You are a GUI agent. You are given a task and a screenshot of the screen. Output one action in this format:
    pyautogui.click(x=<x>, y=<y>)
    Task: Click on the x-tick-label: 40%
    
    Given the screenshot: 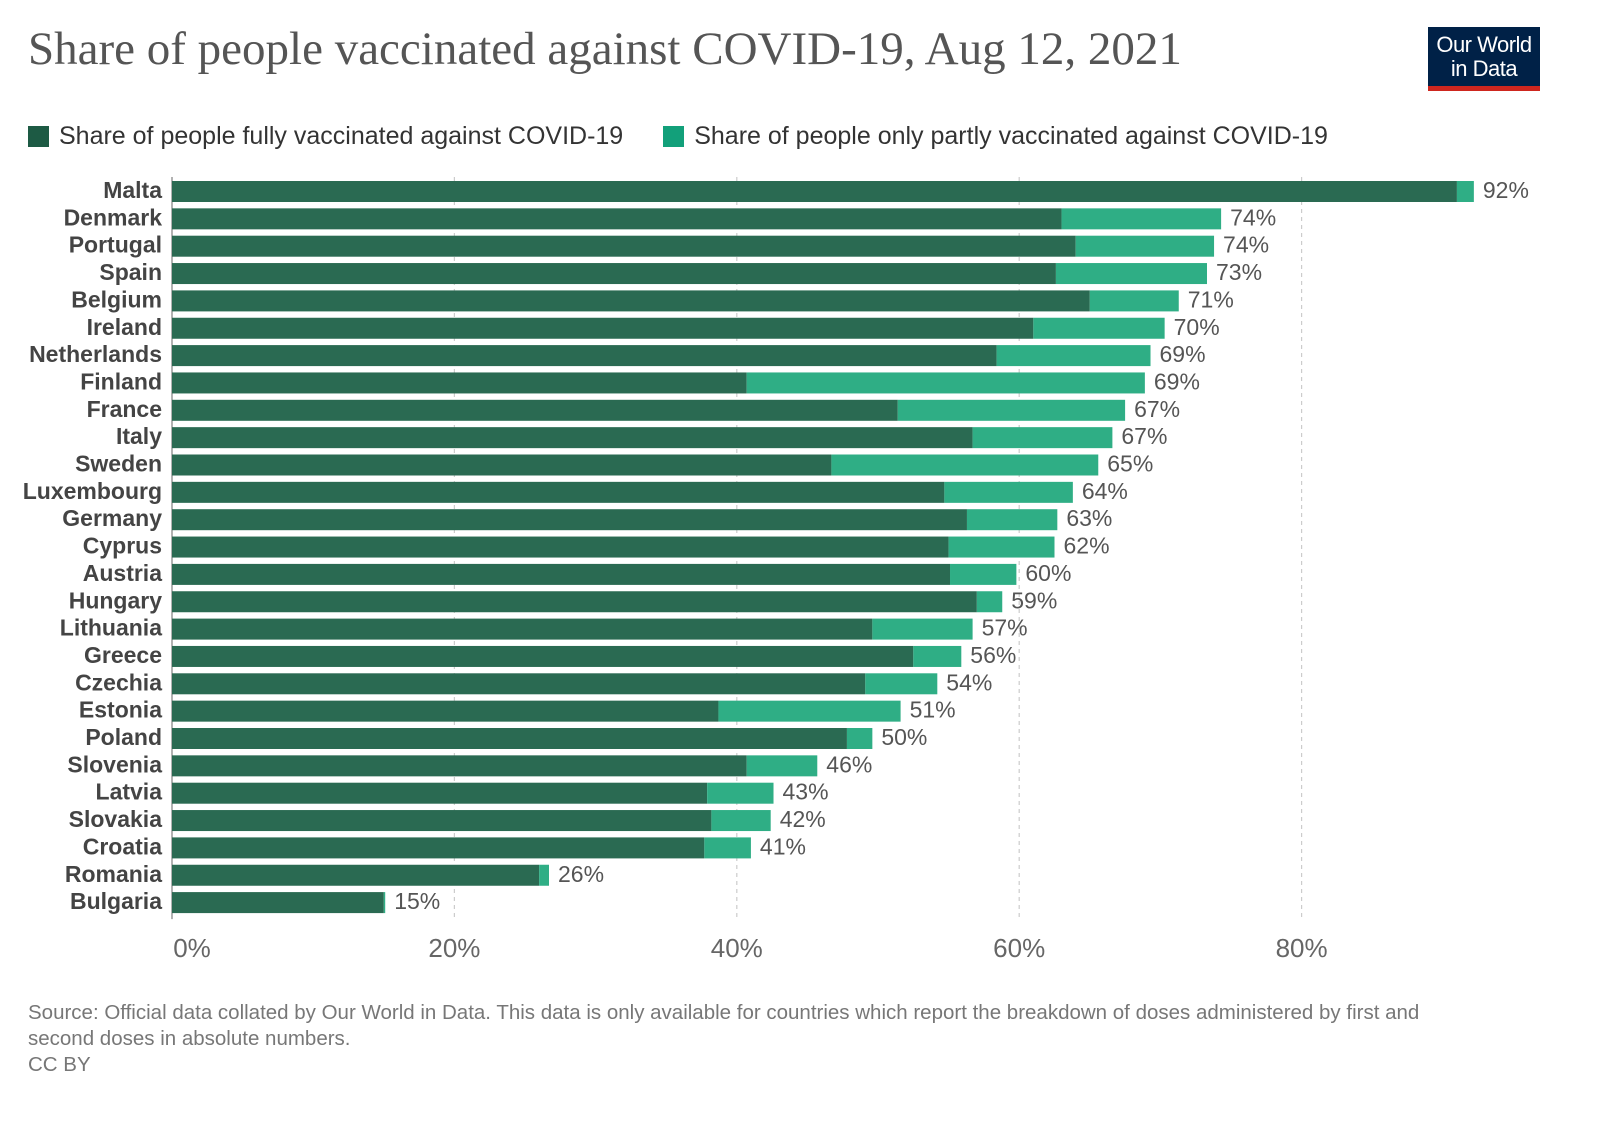 What is the action you would take?
    pyautogui.click(x=737, y=948)
    